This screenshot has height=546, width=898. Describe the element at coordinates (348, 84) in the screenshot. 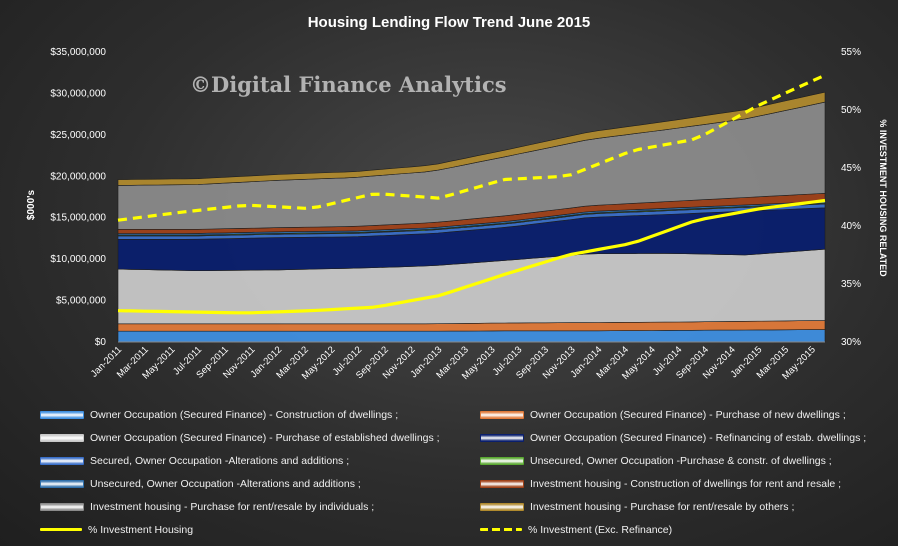

I see `watermark-text: ©Digital Finance Analytics` at that location.